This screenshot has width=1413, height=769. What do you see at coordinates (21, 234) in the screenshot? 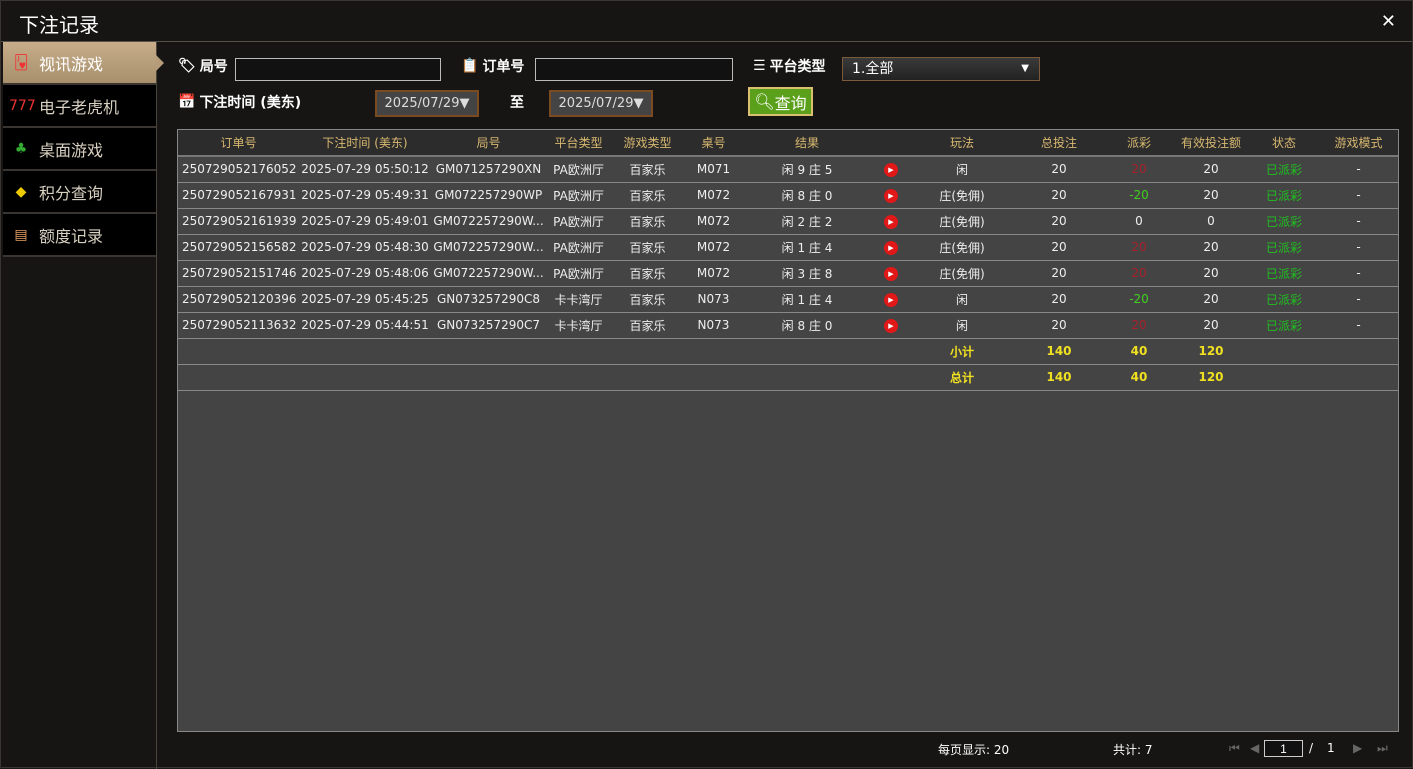
I see `document-icon: ▤` at bounding box center [21, 234].